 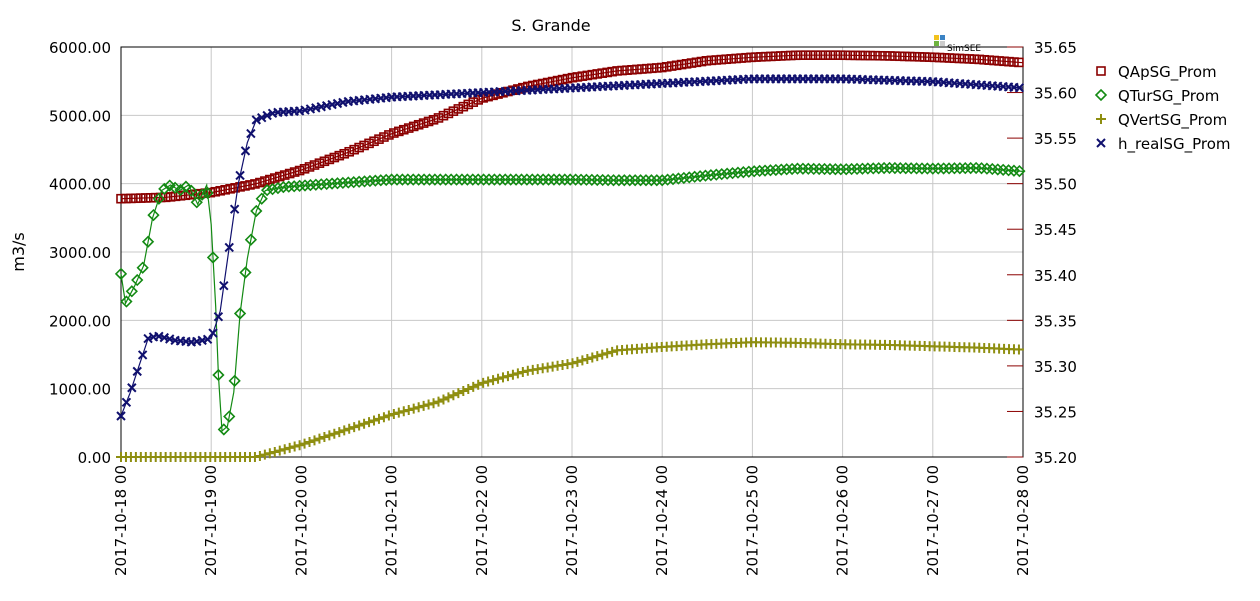 I want to click on x-tick-label: 2017-10-21 00, so click(x=392, y=520).